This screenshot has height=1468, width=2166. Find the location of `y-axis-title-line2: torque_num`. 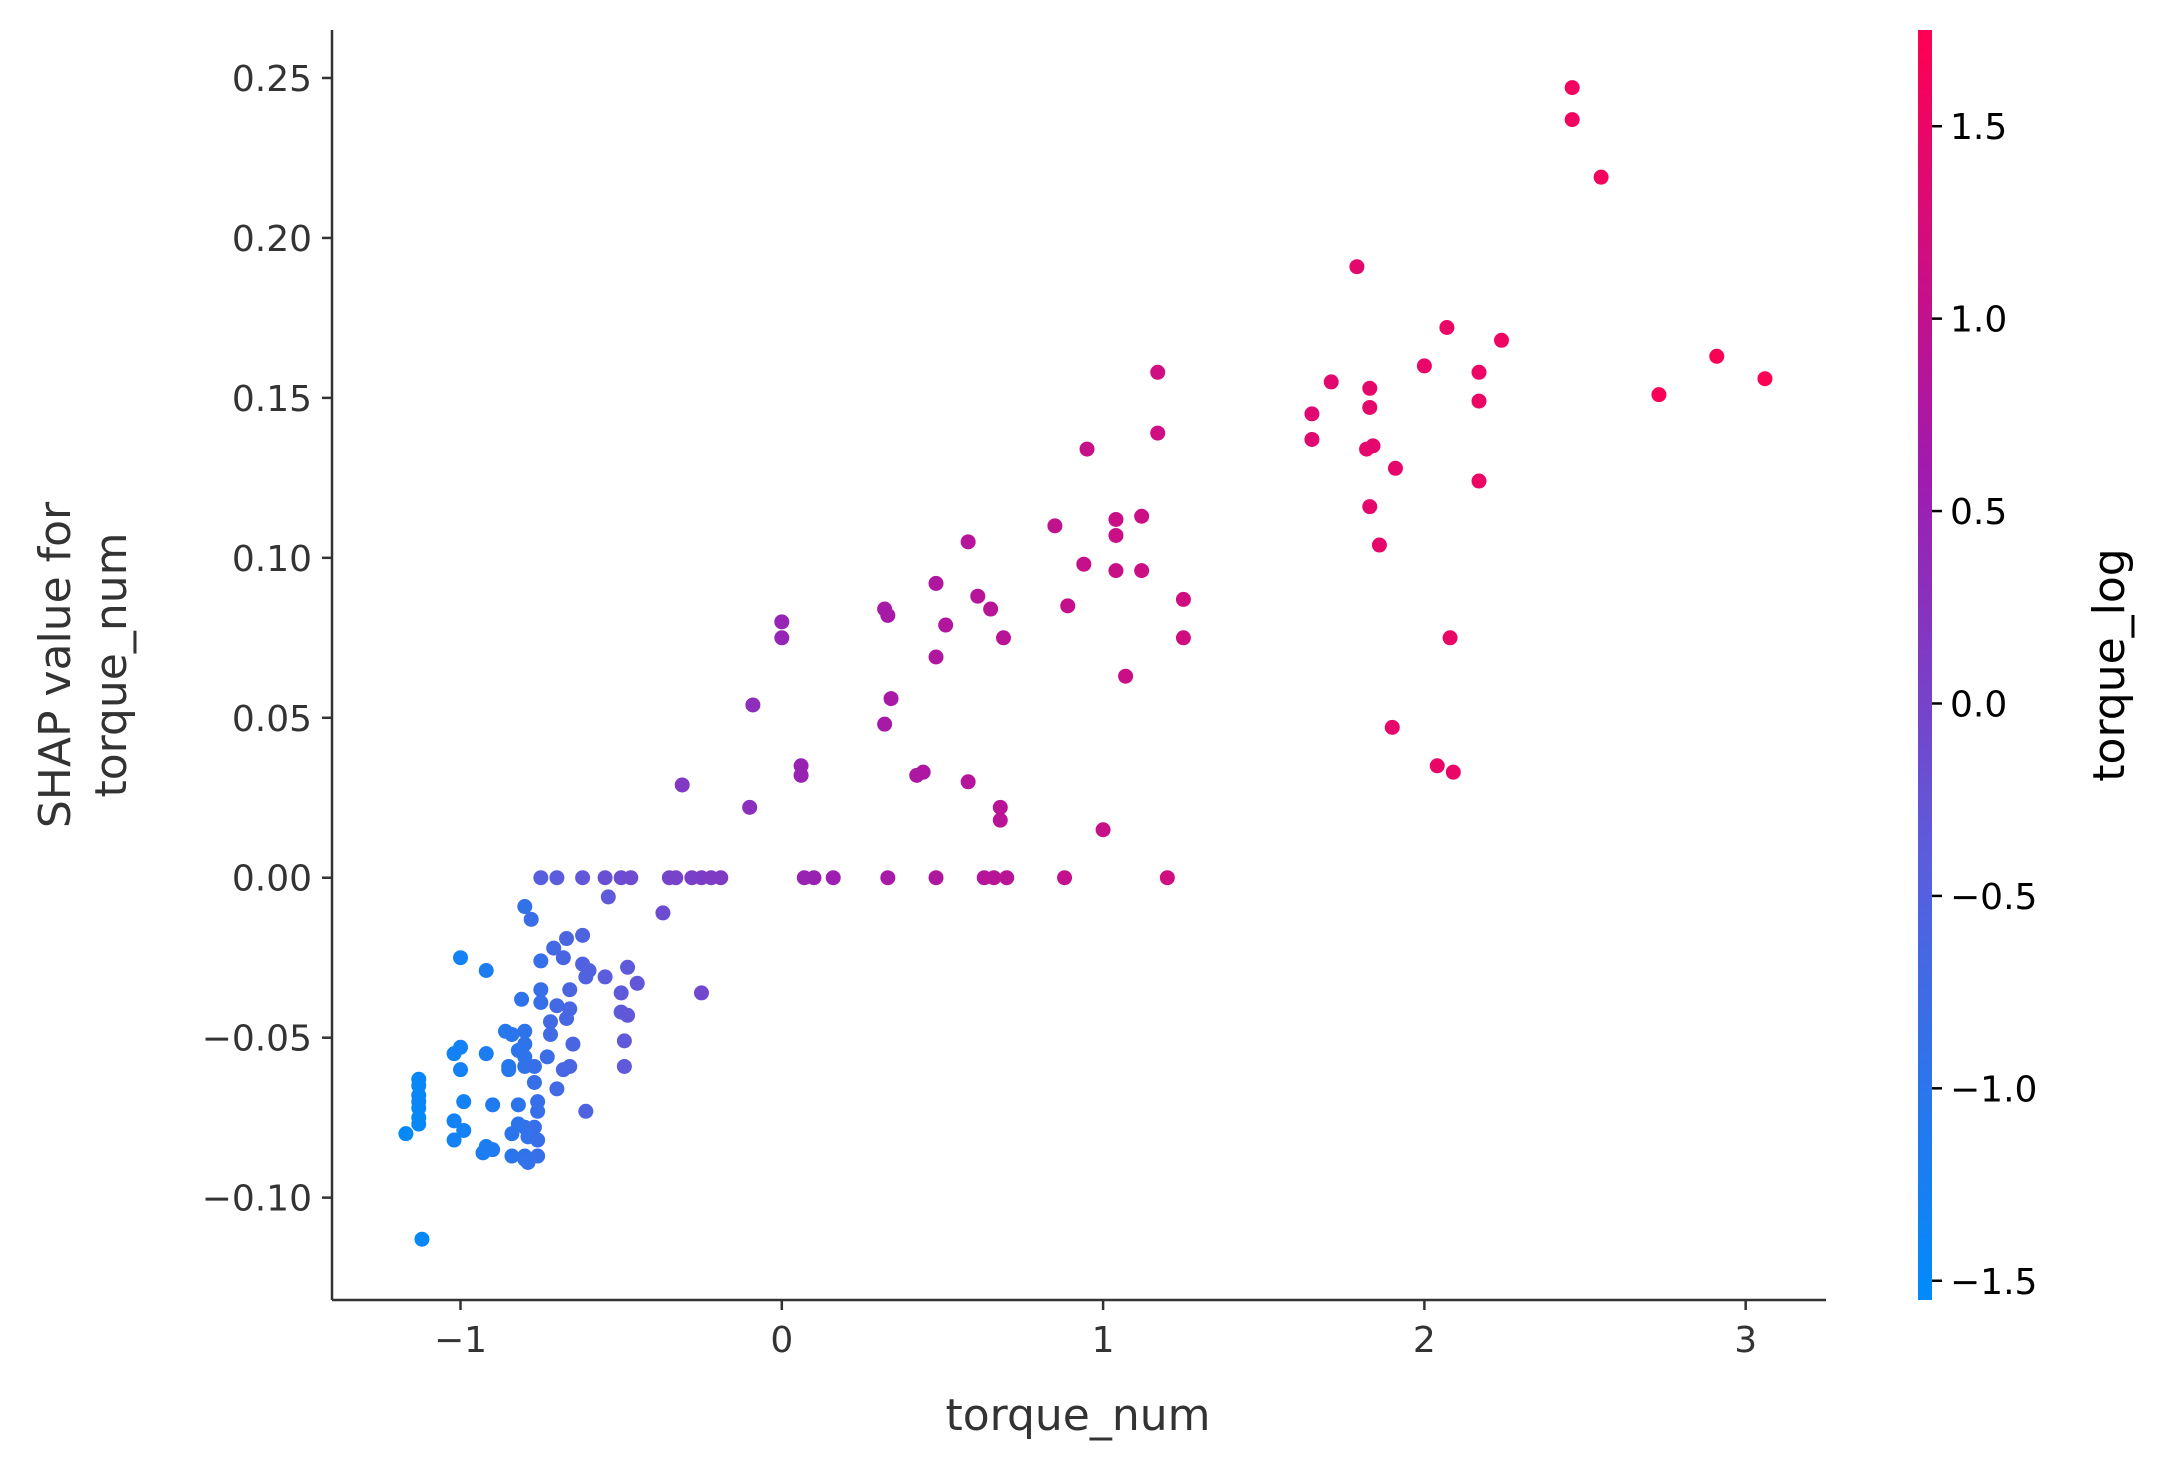

y-axis-title-line2: torque_num is located at coordinates (111, 664).